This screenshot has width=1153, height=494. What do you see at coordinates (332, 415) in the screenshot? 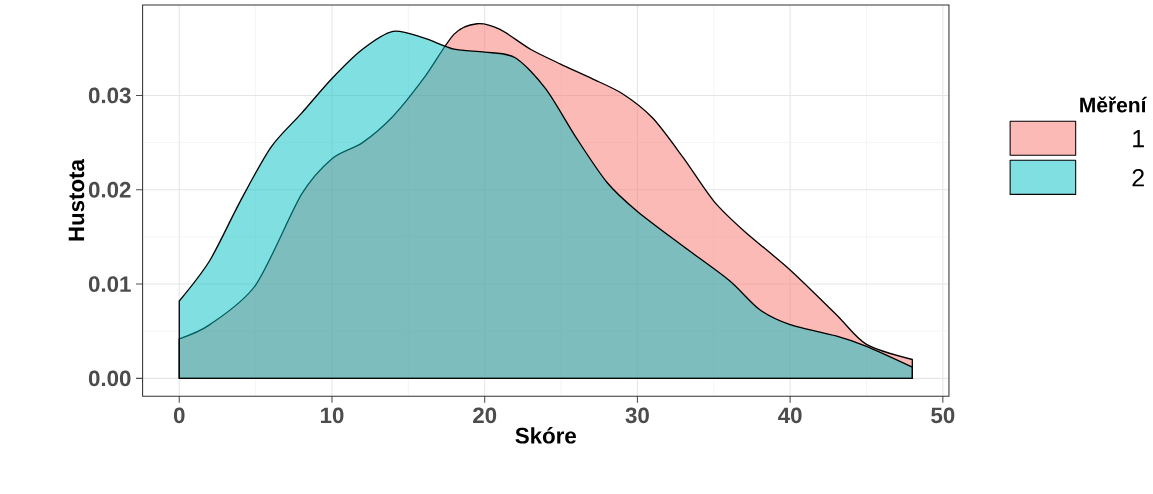
I see `x-tick-label: 10` at bounding box center [332, 415].